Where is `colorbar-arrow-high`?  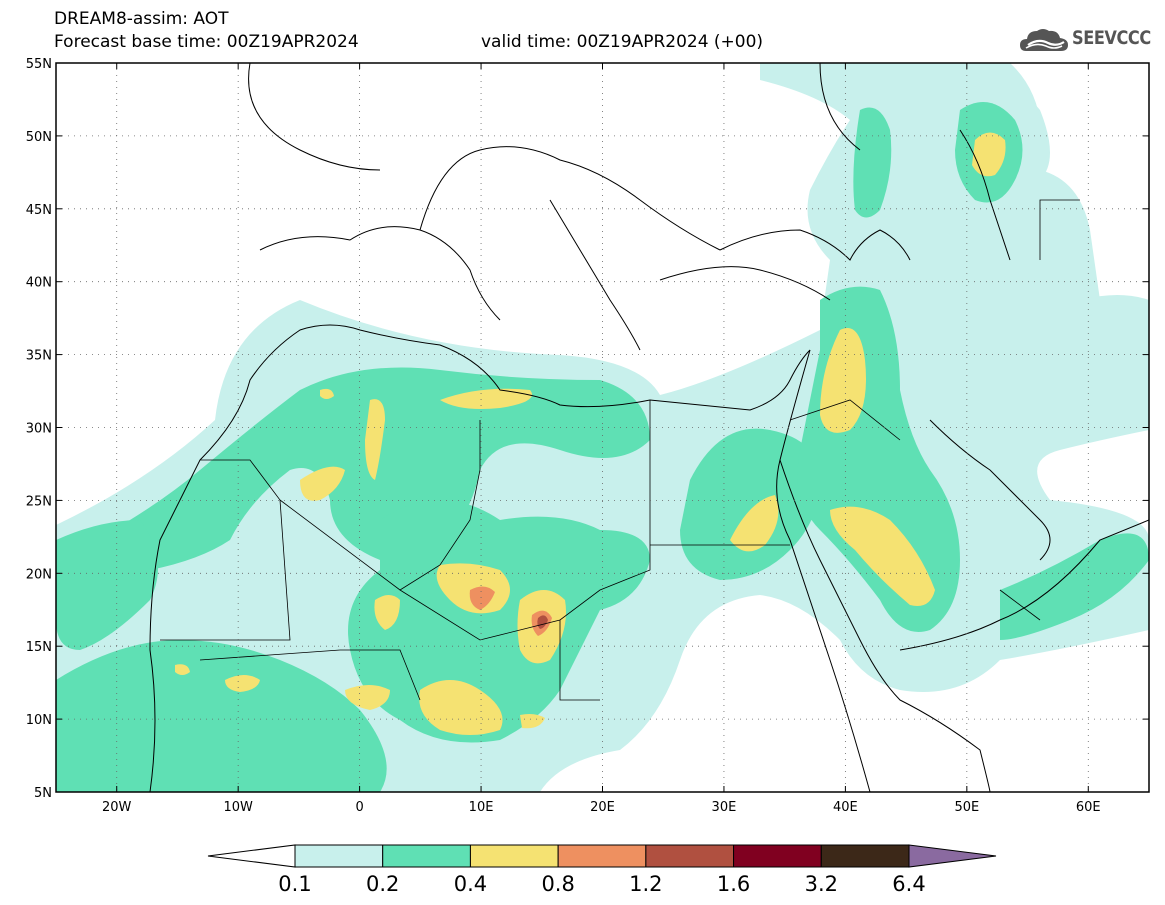 colorbar-arrow-high is located at coordinates (952, 856).